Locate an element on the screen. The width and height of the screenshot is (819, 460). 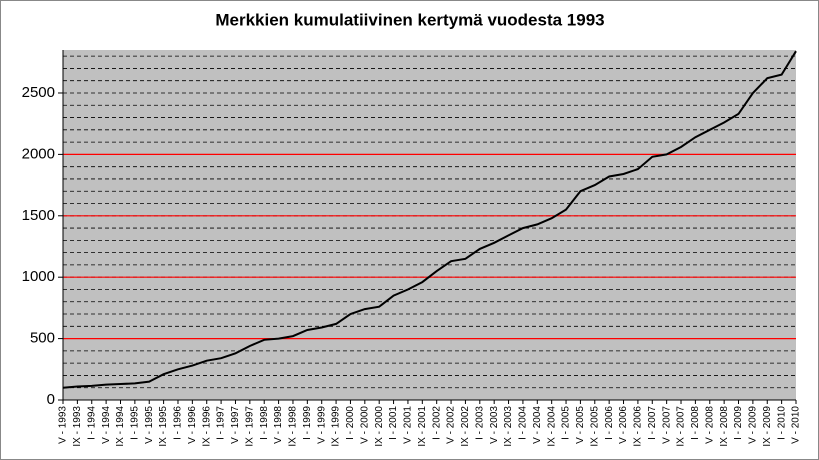
x-tick-label: V - 2008 is located at coordinates (709, 425).